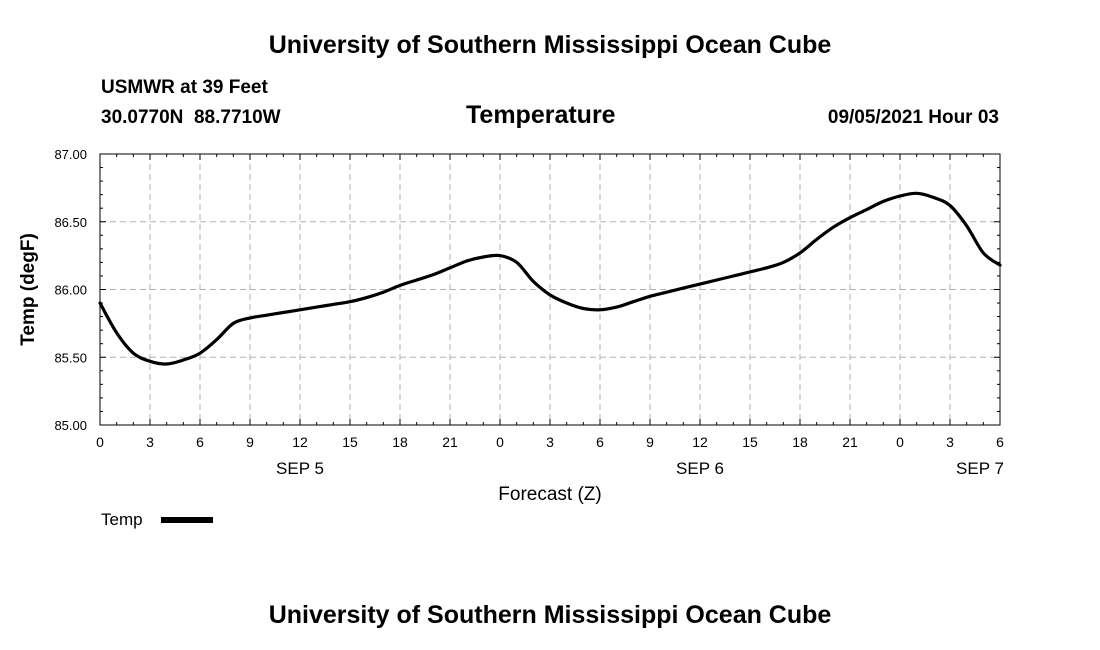 This screenshot has height=650, width=1100. I want to click on run-time: 09/05/2021 Hour 03, so click(913, 117).